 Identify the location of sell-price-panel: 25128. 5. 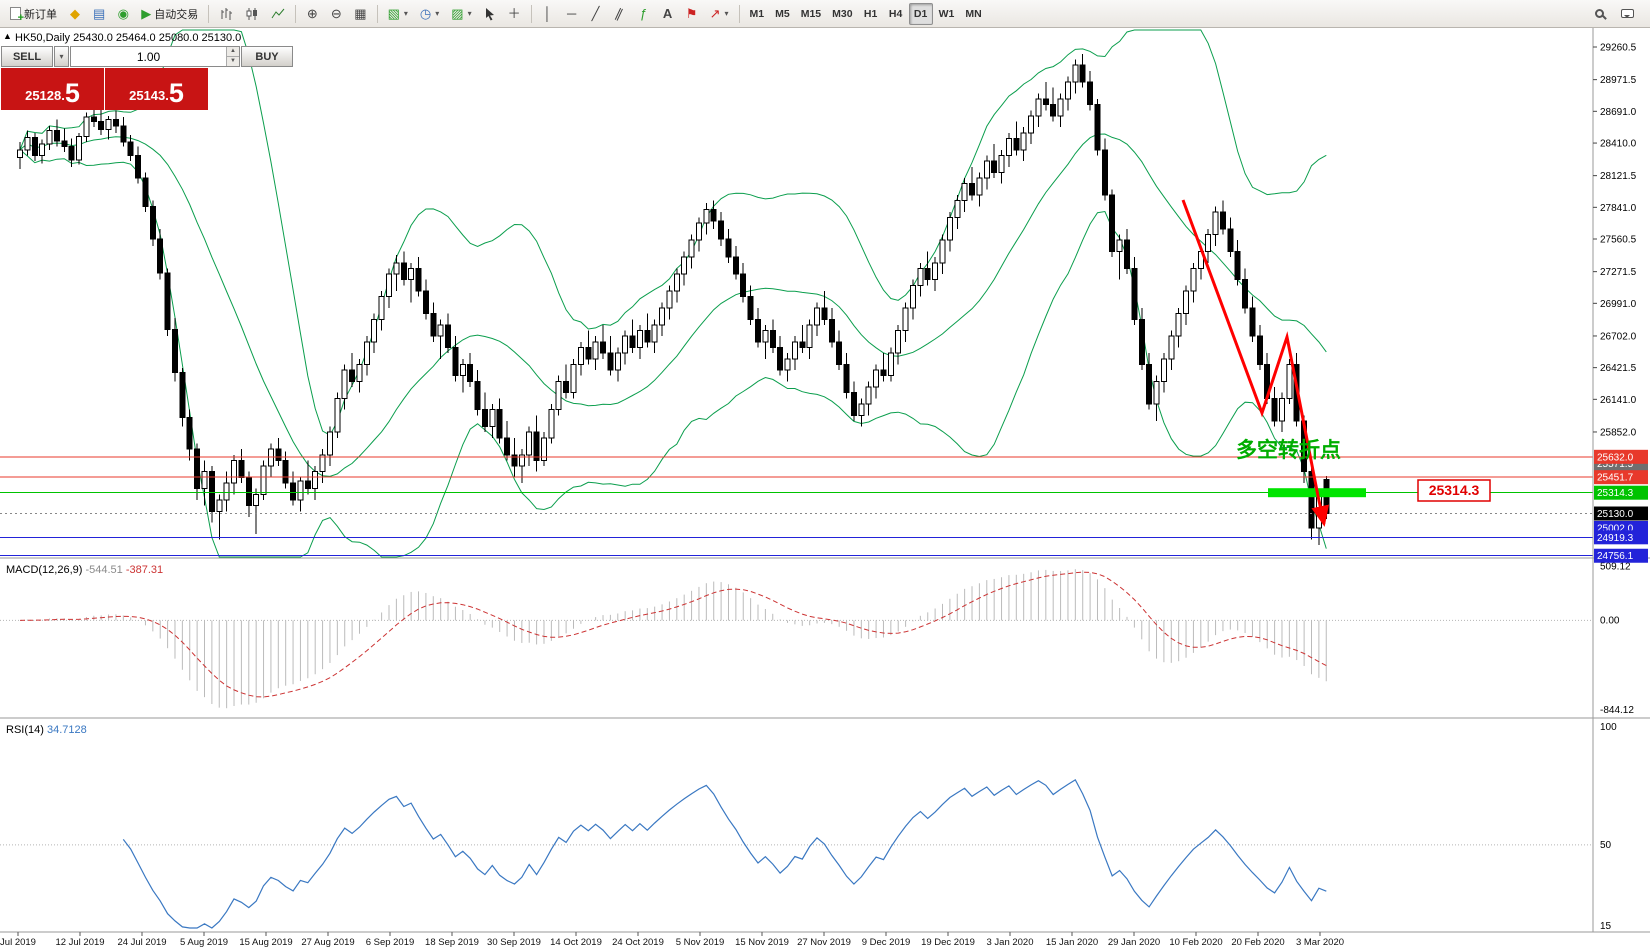
(52, 89).